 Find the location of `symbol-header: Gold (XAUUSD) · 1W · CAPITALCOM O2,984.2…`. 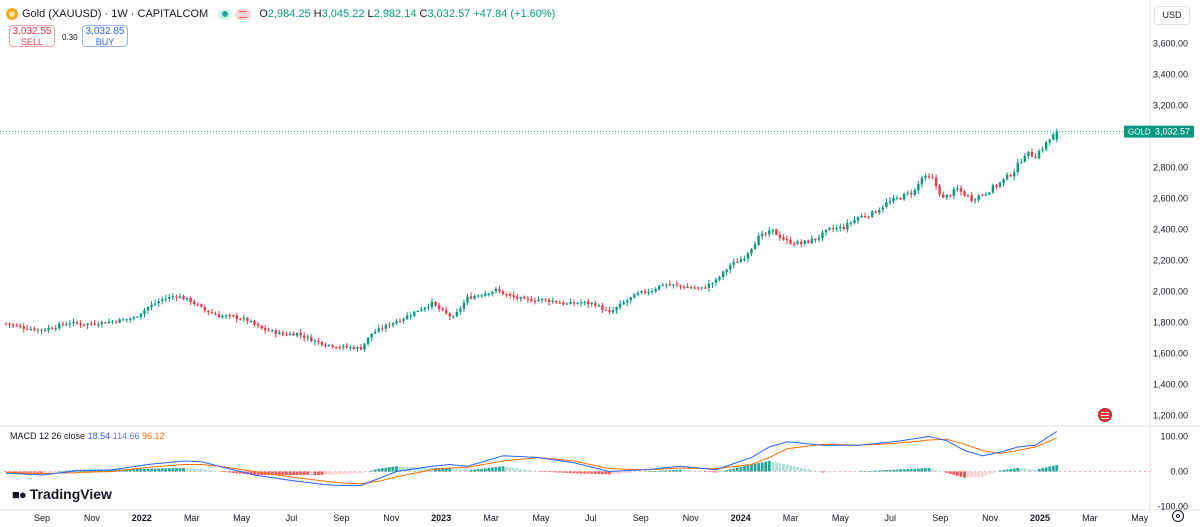

symbol-header: Gold (XAUUSD) · 1W · CAPITALCOM O2,984.2… is located at coordinates (280, 14).